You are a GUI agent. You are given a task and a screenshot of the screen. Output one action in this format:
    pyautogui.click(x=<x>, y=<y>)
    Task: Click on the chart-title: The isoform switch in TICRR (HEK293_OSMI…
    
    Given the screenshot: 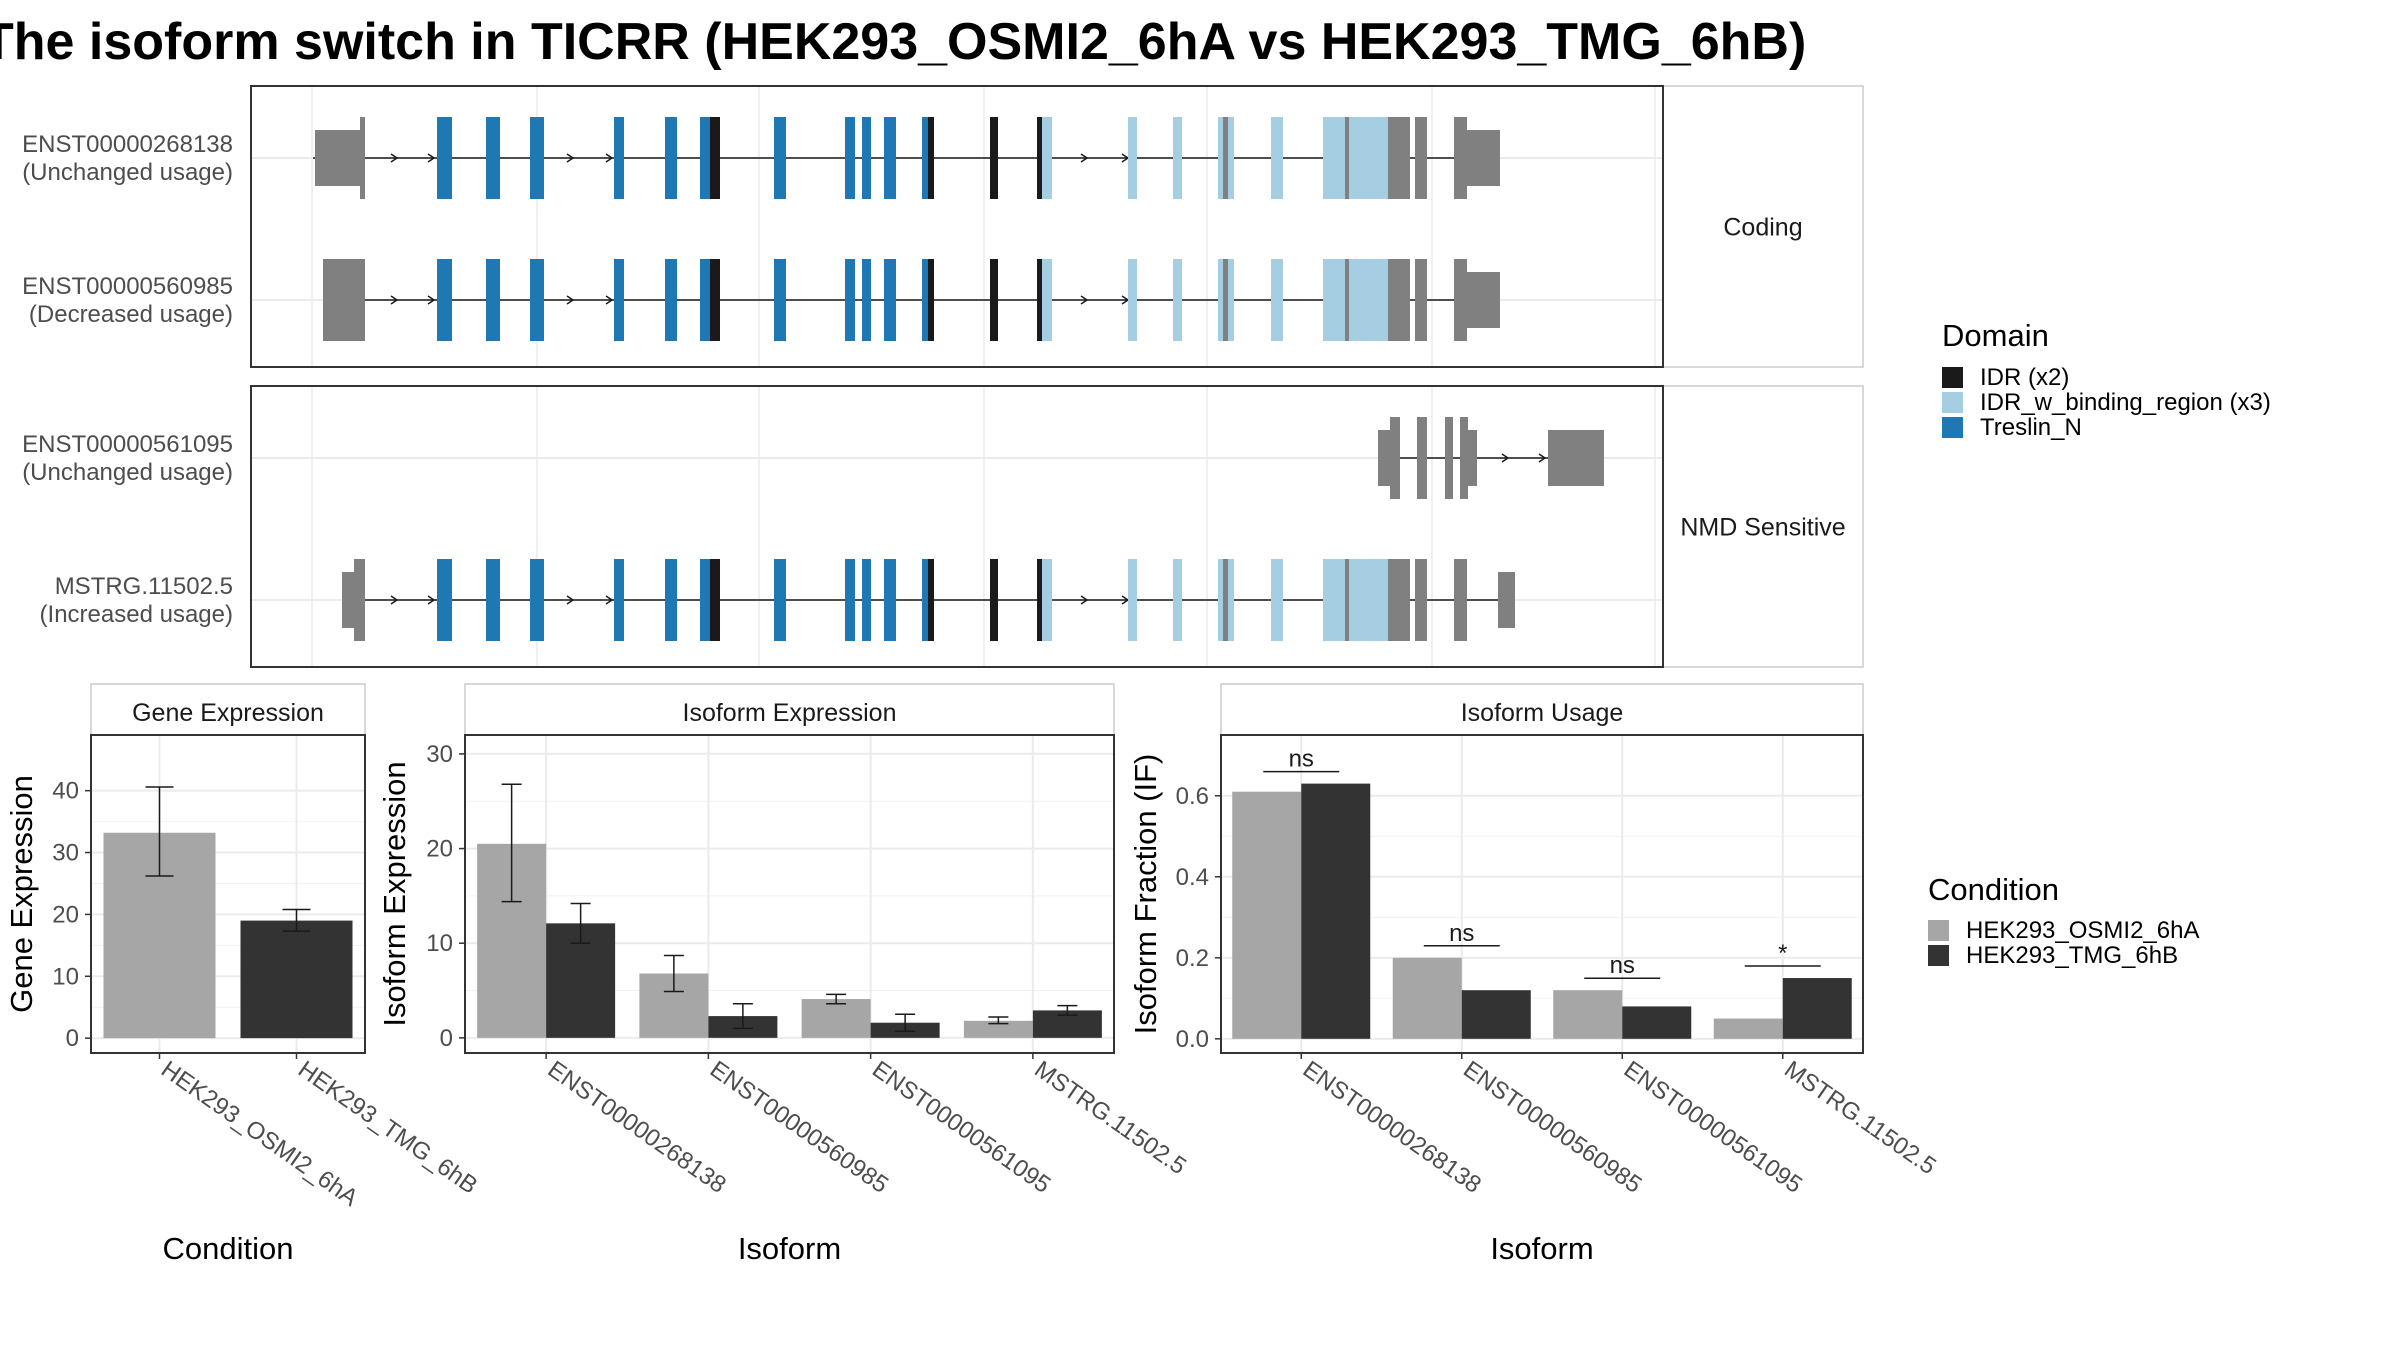 What is the action you would take?
    pyautogui.click(x=940, y=44)
    